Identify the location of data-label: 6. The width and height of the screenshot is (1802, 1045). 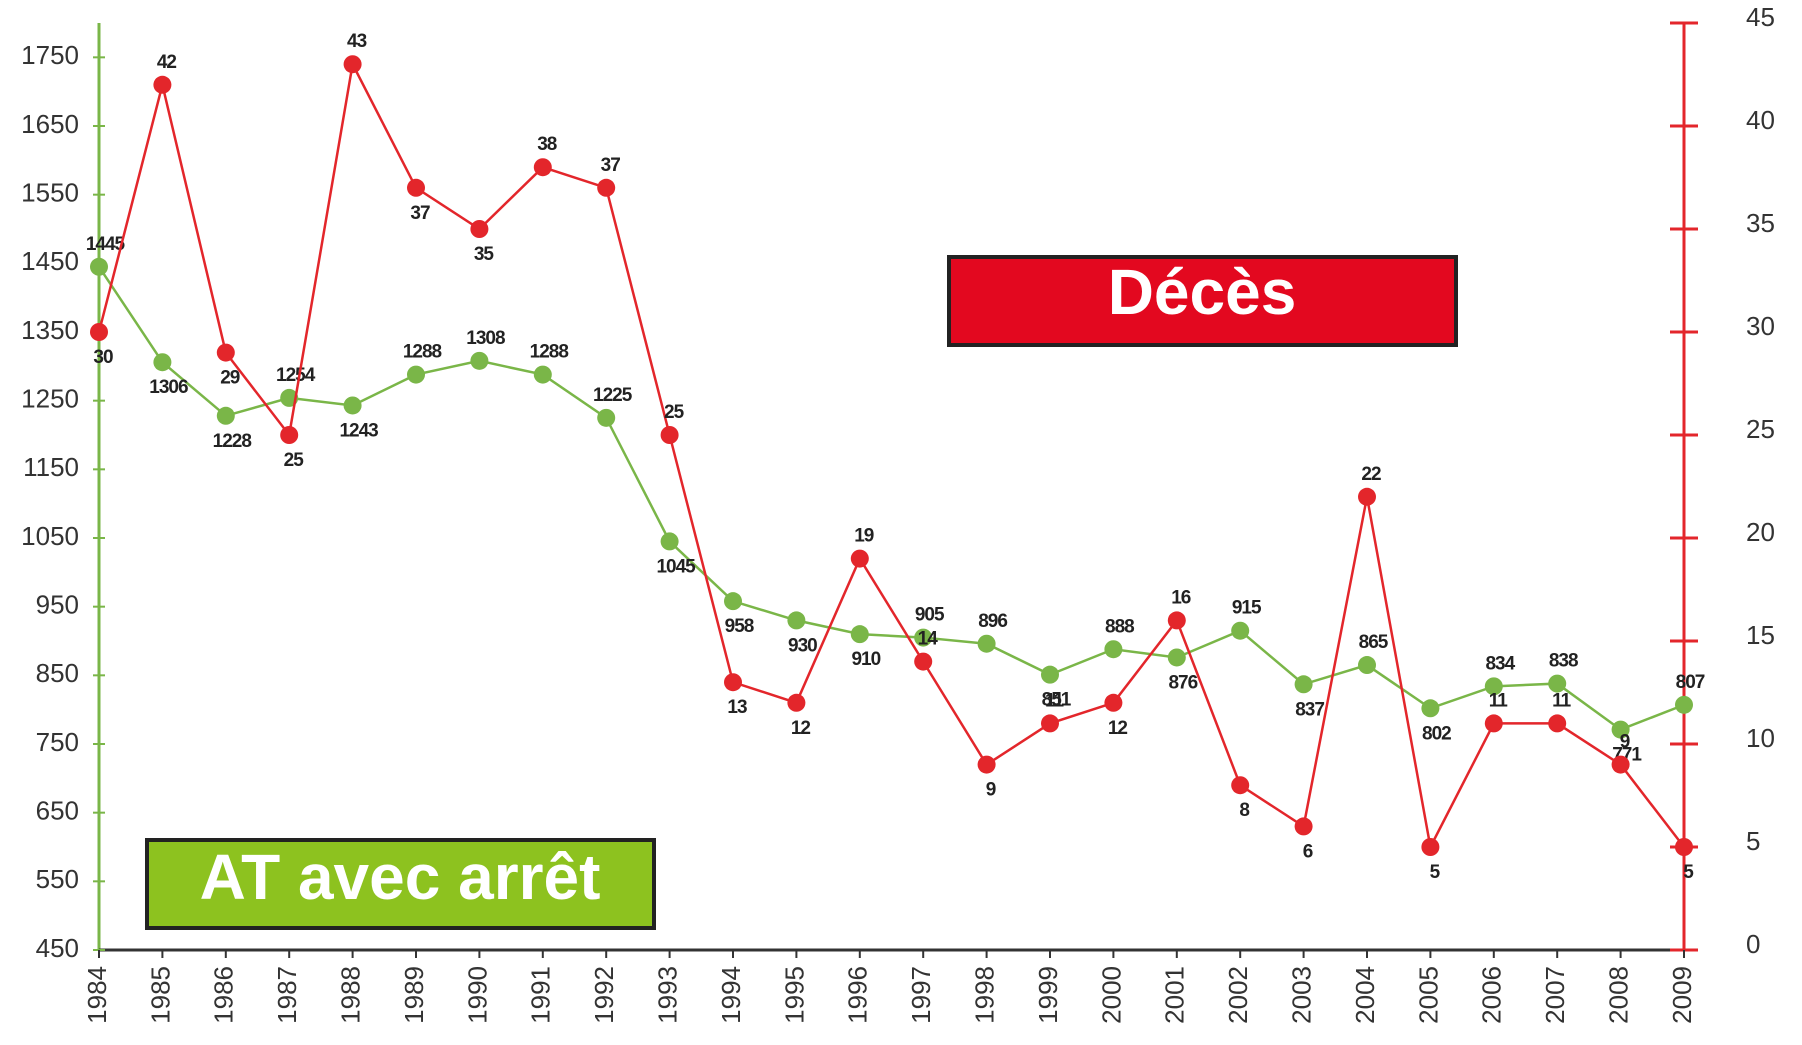
(1308, 851).